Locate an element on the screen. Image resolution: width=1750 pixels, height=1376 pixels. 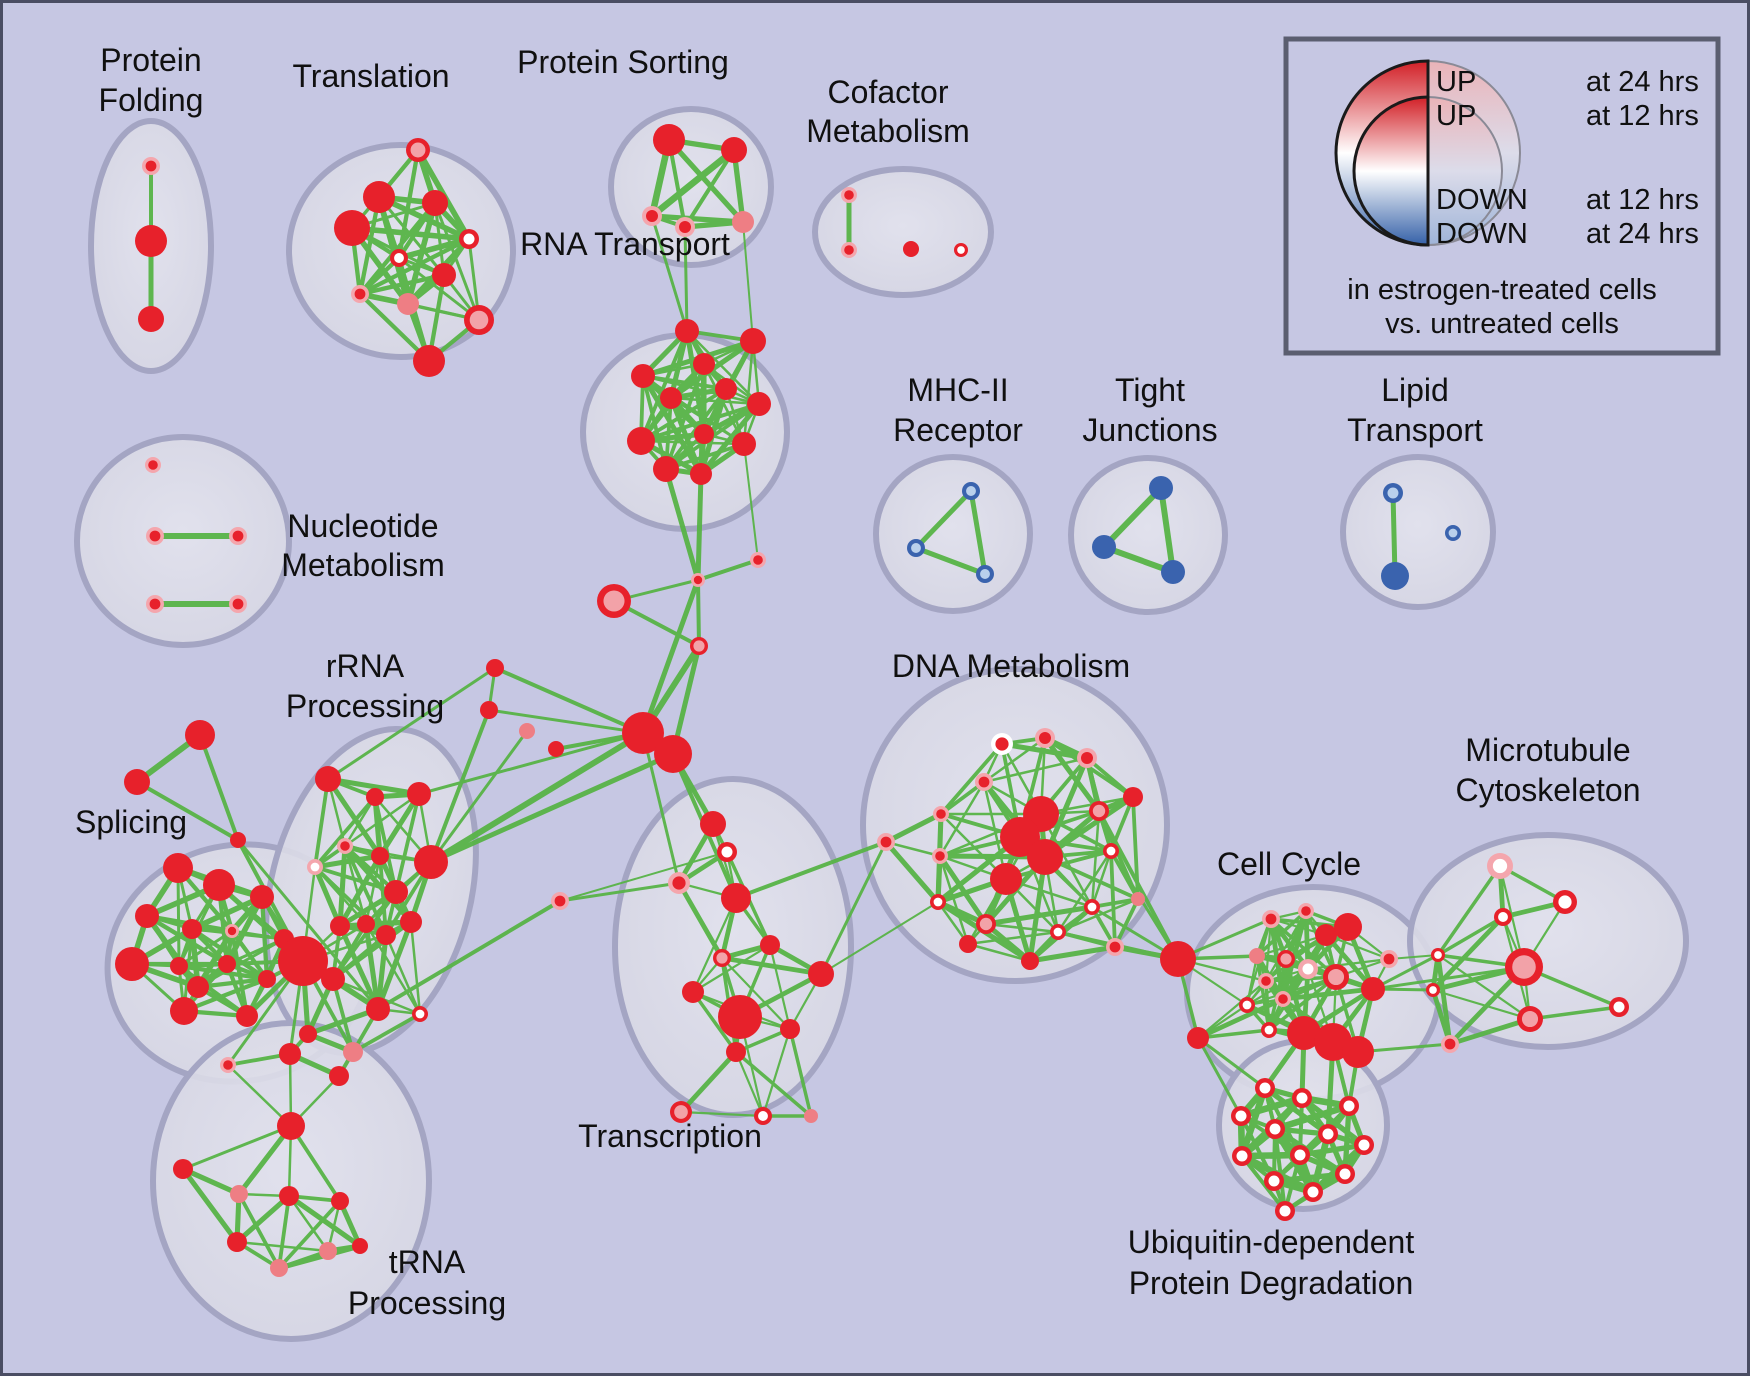
cluster-label-rna_transport: RNA Transport is located at coordinates (625, 244).